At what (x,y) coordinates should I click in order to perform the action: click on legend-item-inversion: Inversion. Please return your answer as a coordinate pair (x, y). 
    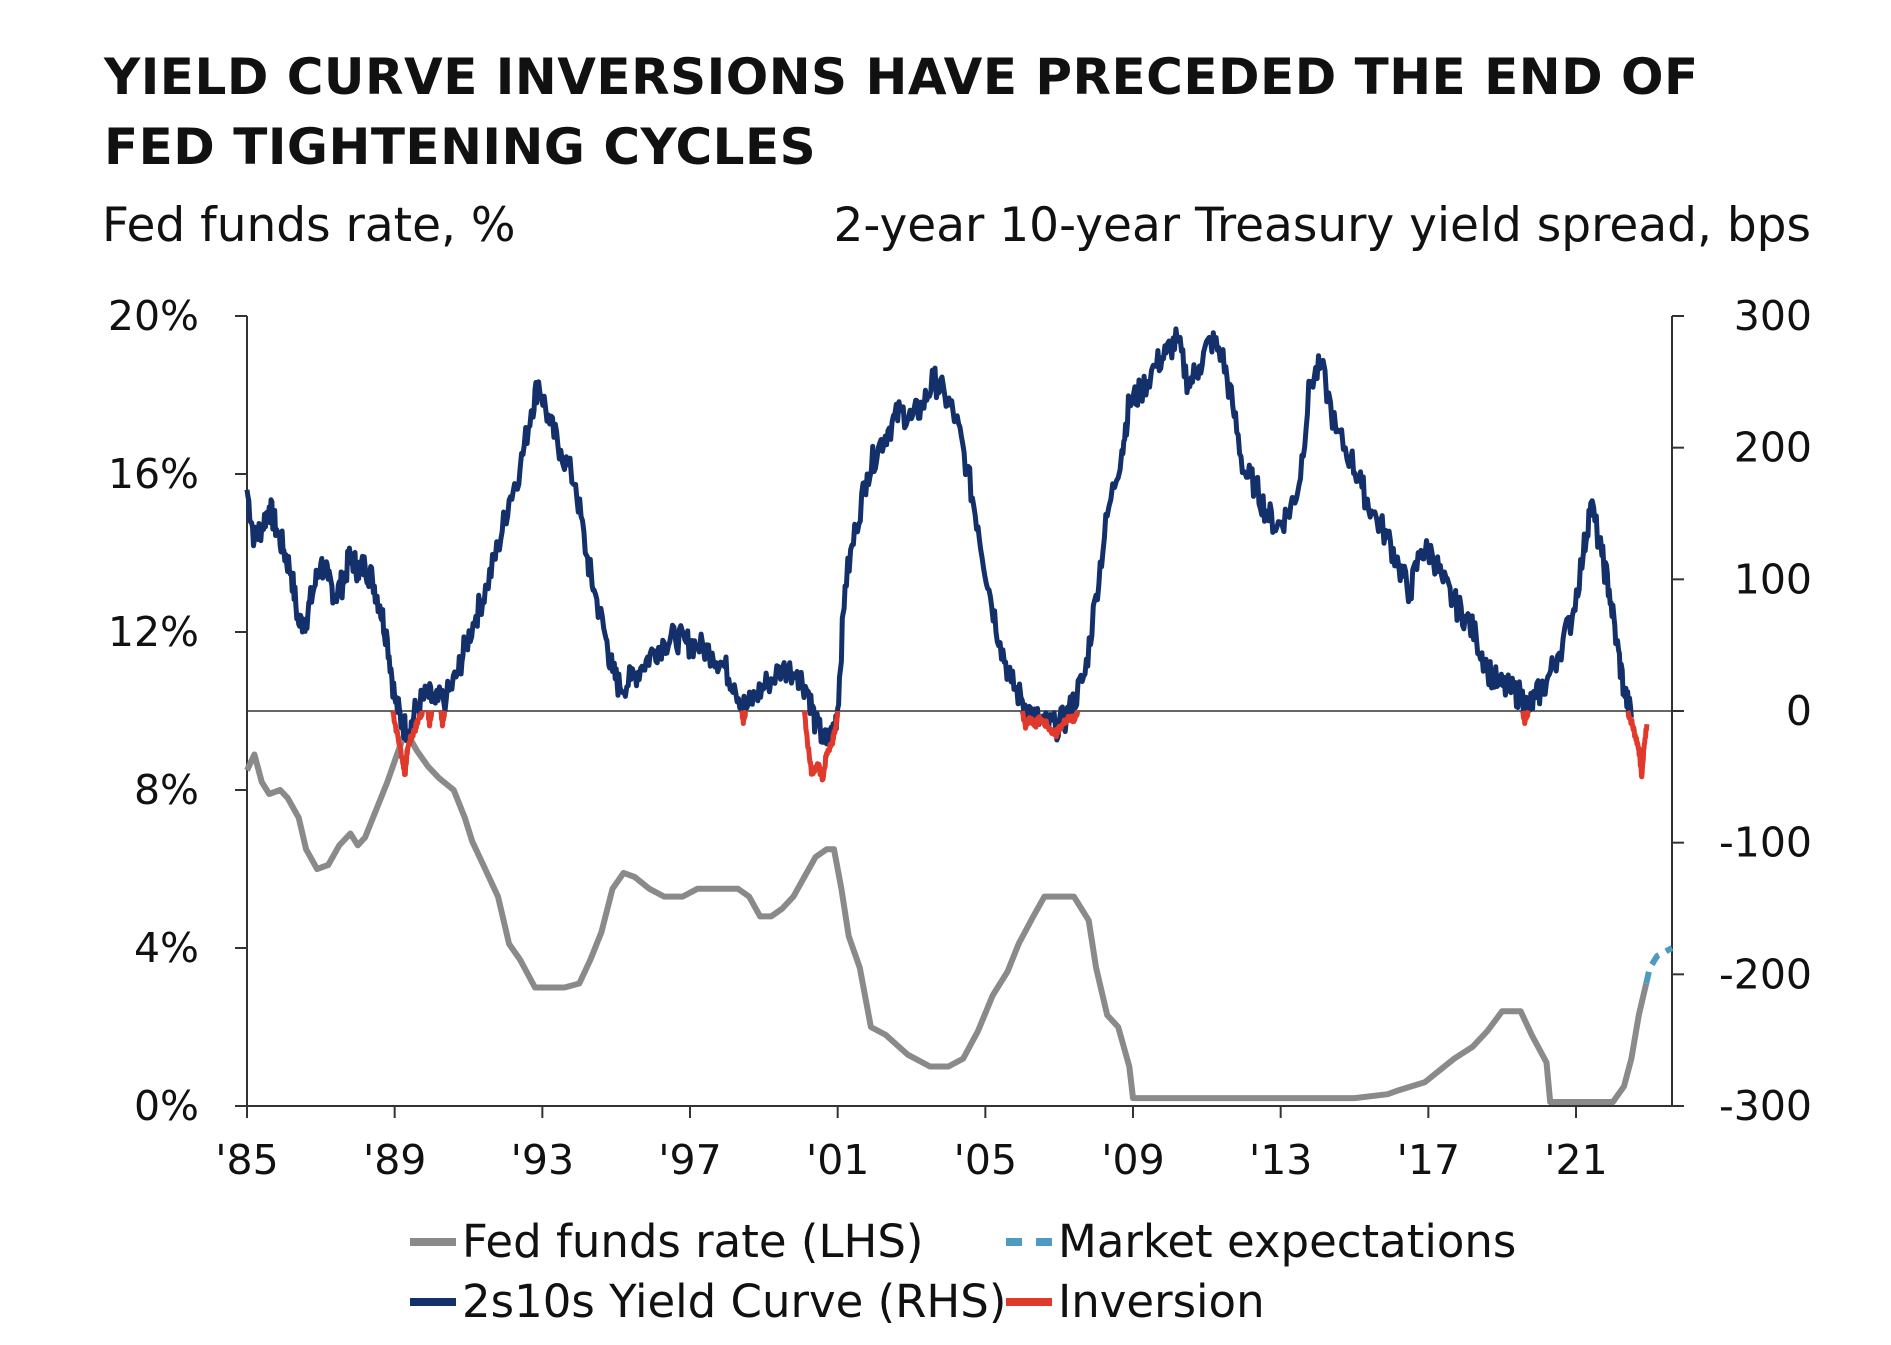
    Looking at the image, I should click on (1135, 1301).